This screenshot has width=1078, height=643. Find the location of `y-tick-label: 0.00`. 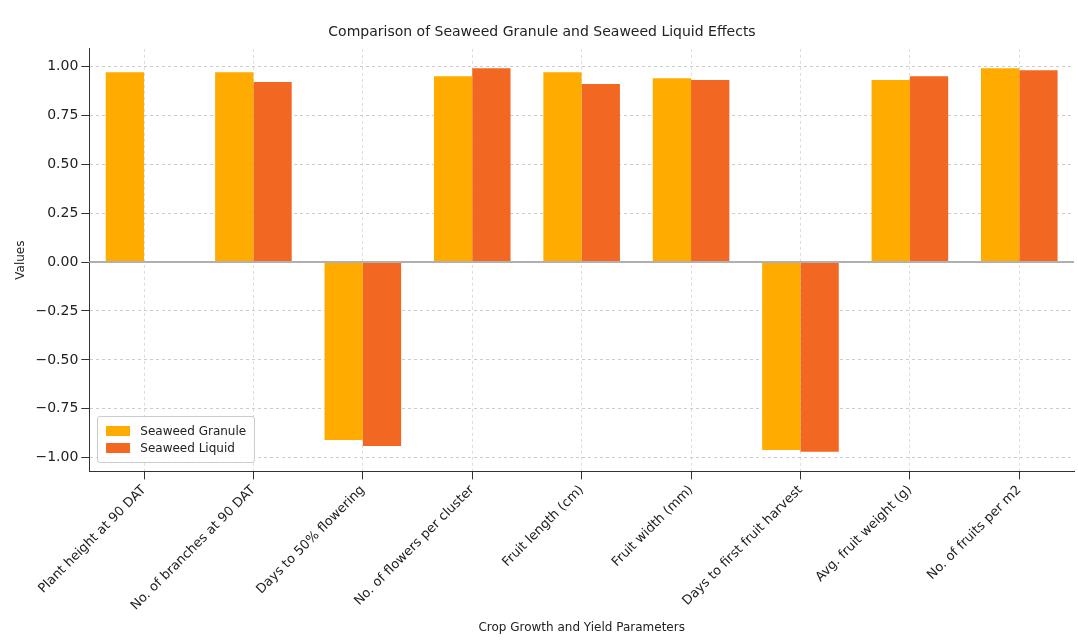

y-tick-label: 0.00 is located at coordinates (63, 260).